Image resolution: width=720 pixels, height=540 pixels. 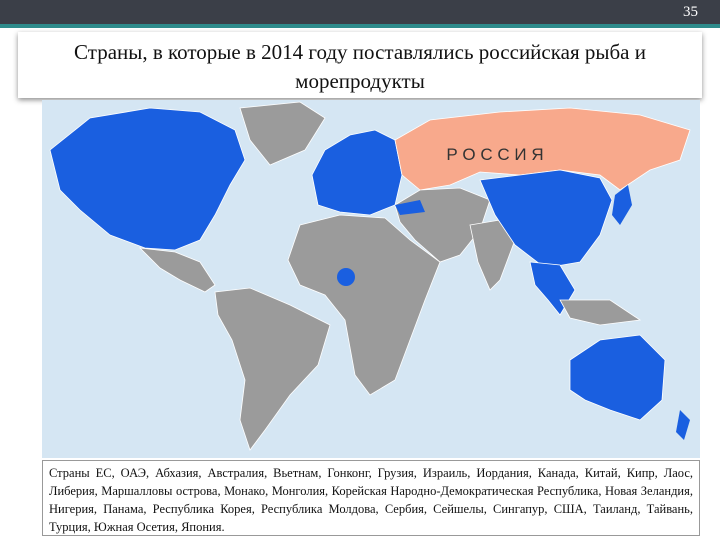 What do you see at coordinates (600, 312) in the screenshot?
I see `indonesia` at bounding box center [600, 312].